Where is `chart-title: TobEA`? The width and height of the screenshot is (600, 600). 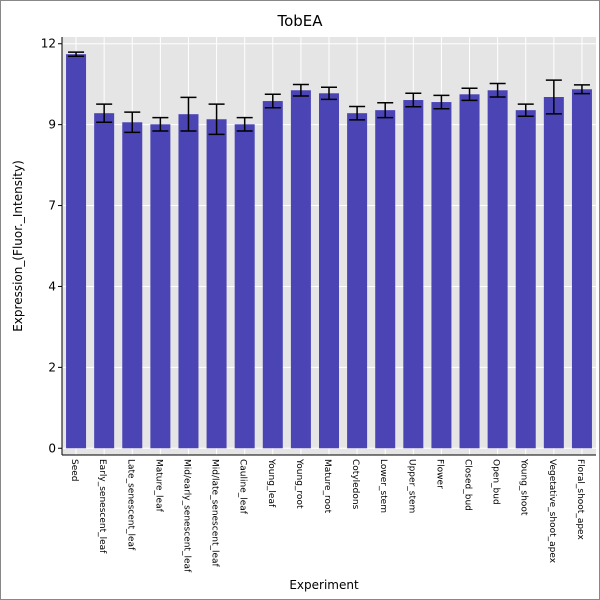 chart-title: TobEA is located at coordinates (299, 21).